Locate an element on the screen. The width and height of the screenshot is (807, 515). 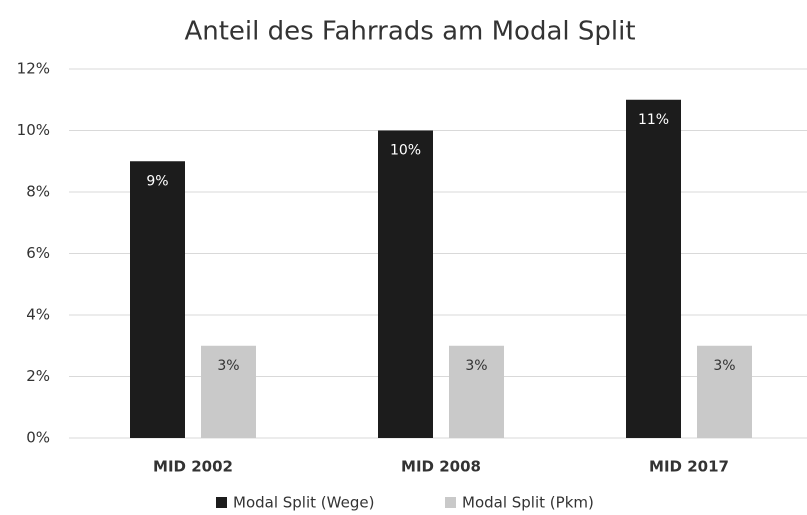
y-tick-label: 6% is located at coordinates (38, 253).